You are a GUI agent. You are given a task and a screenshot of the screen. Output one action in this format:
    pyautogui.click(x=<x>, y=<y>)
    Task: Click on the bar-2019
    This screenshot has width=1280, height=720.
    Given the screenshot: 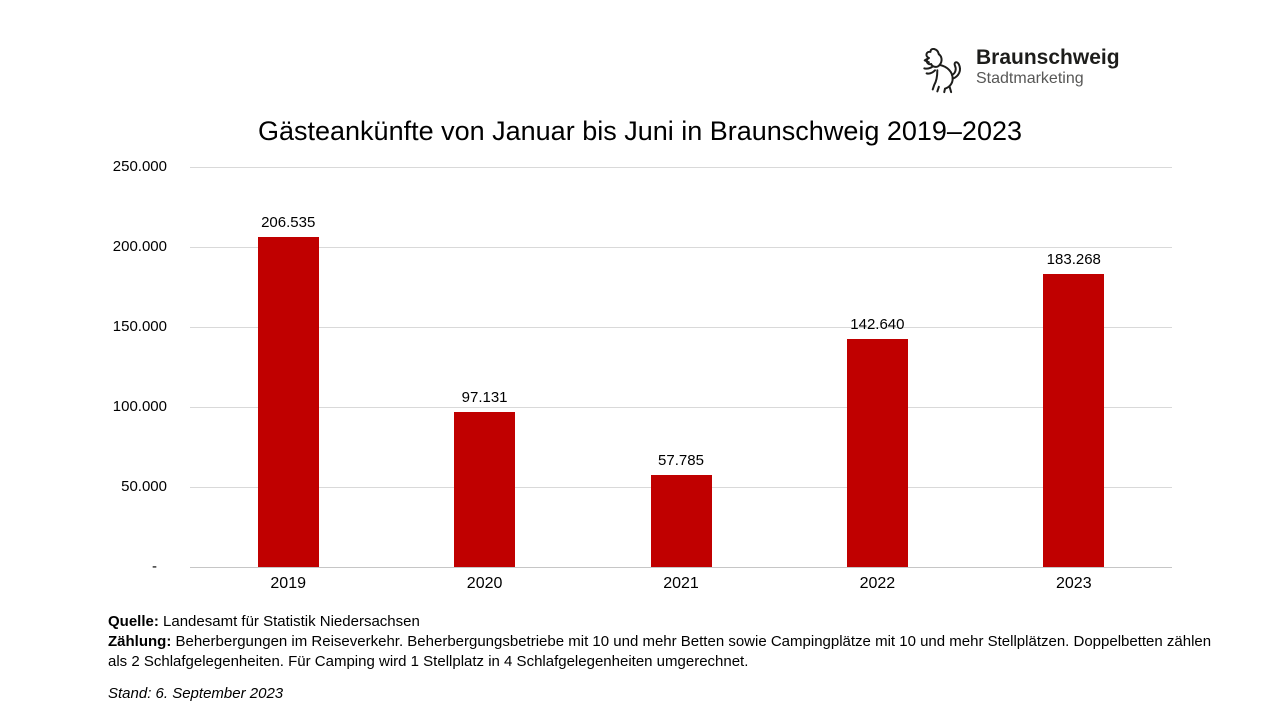 What is the action you would take?
    pyautogui.click(x=288, y=401)
    